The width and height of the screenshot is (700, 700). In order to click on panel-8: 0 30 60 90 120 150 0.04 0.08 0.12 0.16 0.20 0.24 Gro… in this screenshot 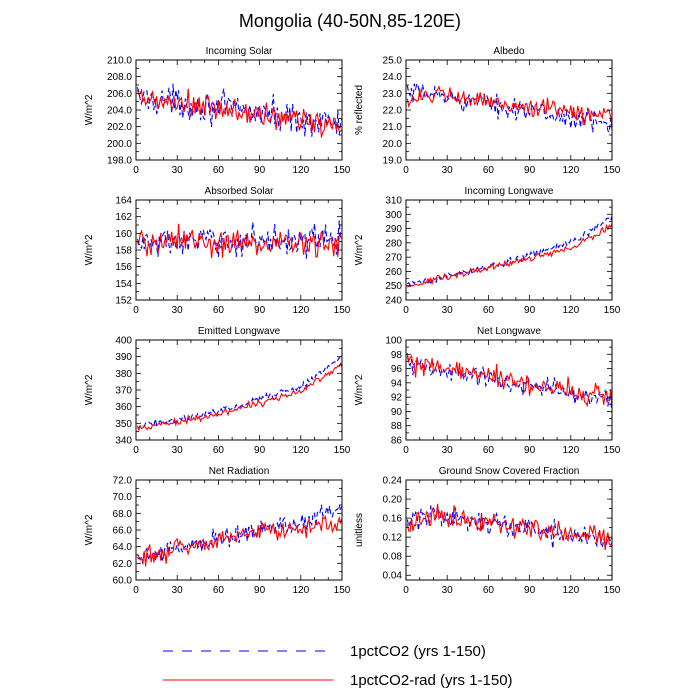, I will do `click(487, 531)`.